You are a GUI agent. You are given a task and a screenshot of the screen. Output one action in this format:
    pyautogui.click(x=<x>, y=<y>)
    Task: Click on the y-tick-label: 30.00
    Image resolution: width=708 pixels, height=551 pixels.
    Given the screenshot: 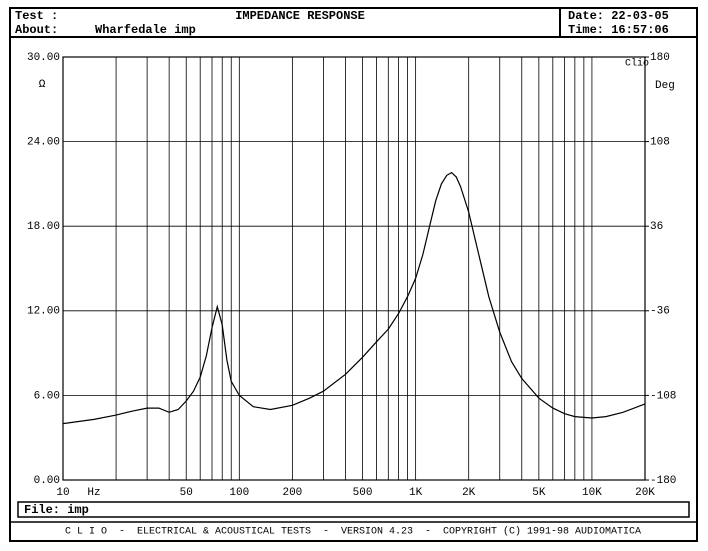 What is the action you would take?
    pyautogui.click(x=43, y=58)
    